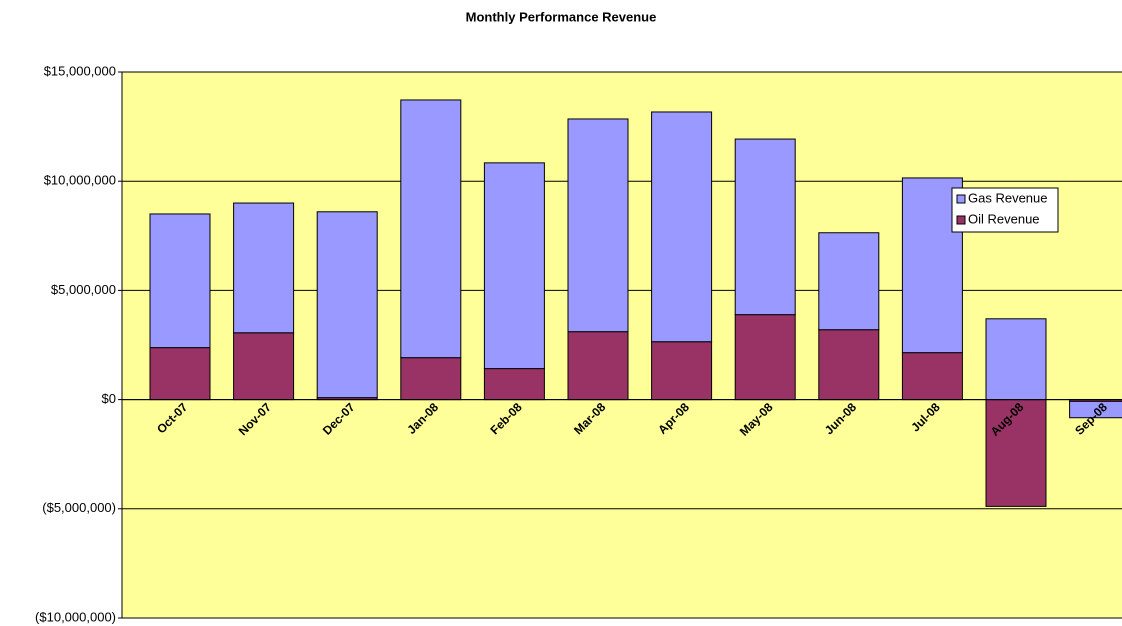  I want to click on legend-label: Gas Revenue, so click(1008, 197).